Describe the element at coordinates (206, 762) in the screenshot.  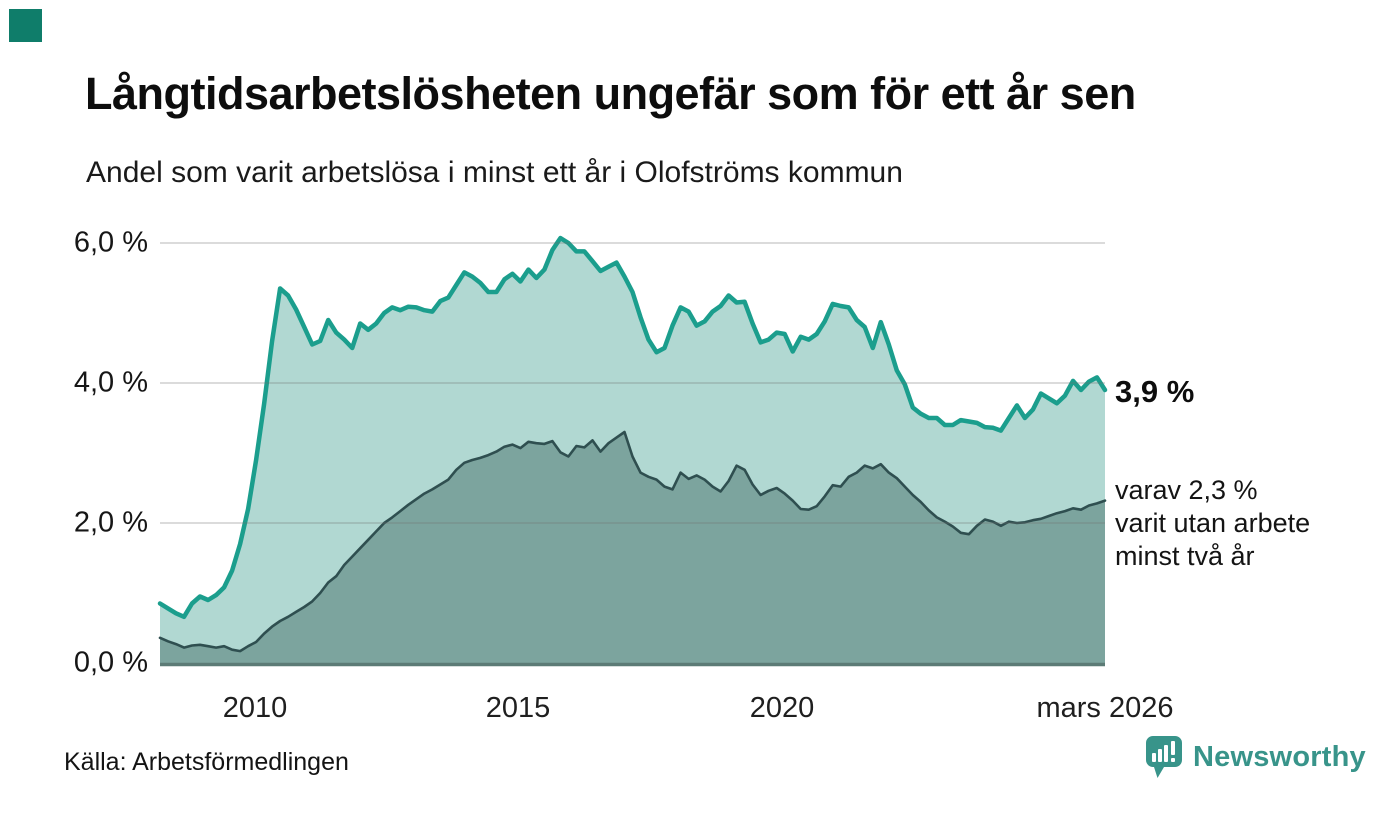
I see `source-credit: Källa: Arbetsförmedlingen` at that location.